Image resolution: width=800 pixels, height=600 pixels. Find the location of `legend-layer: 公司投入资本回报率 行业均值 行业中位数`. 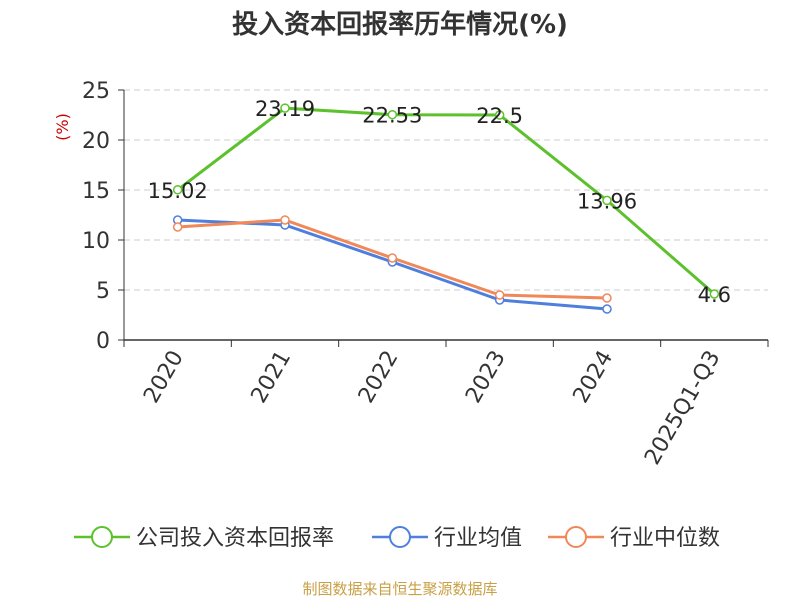

legend-layer: 公司投入资本回报率 行业均值 行业中位数 is located at coordinates (397, 538).